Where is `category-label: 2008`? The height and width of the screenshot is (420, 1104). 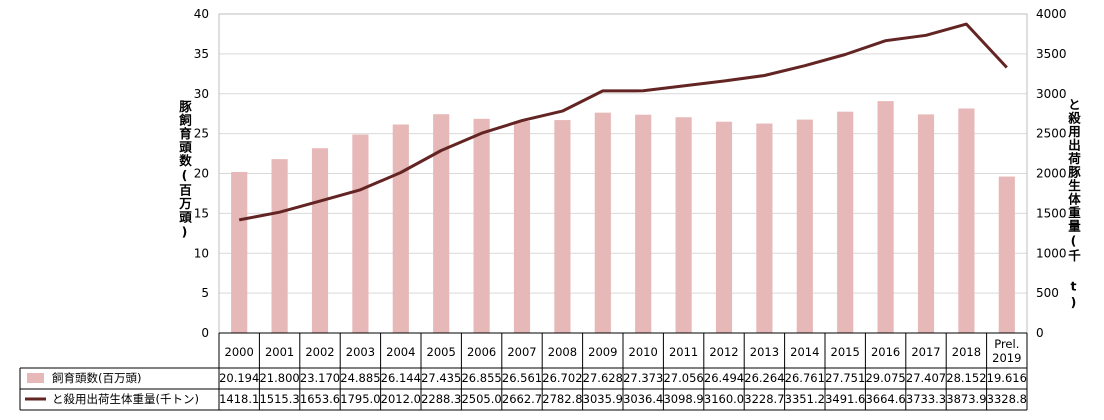
category-label: 2008 is located at coordinates (562, 352).